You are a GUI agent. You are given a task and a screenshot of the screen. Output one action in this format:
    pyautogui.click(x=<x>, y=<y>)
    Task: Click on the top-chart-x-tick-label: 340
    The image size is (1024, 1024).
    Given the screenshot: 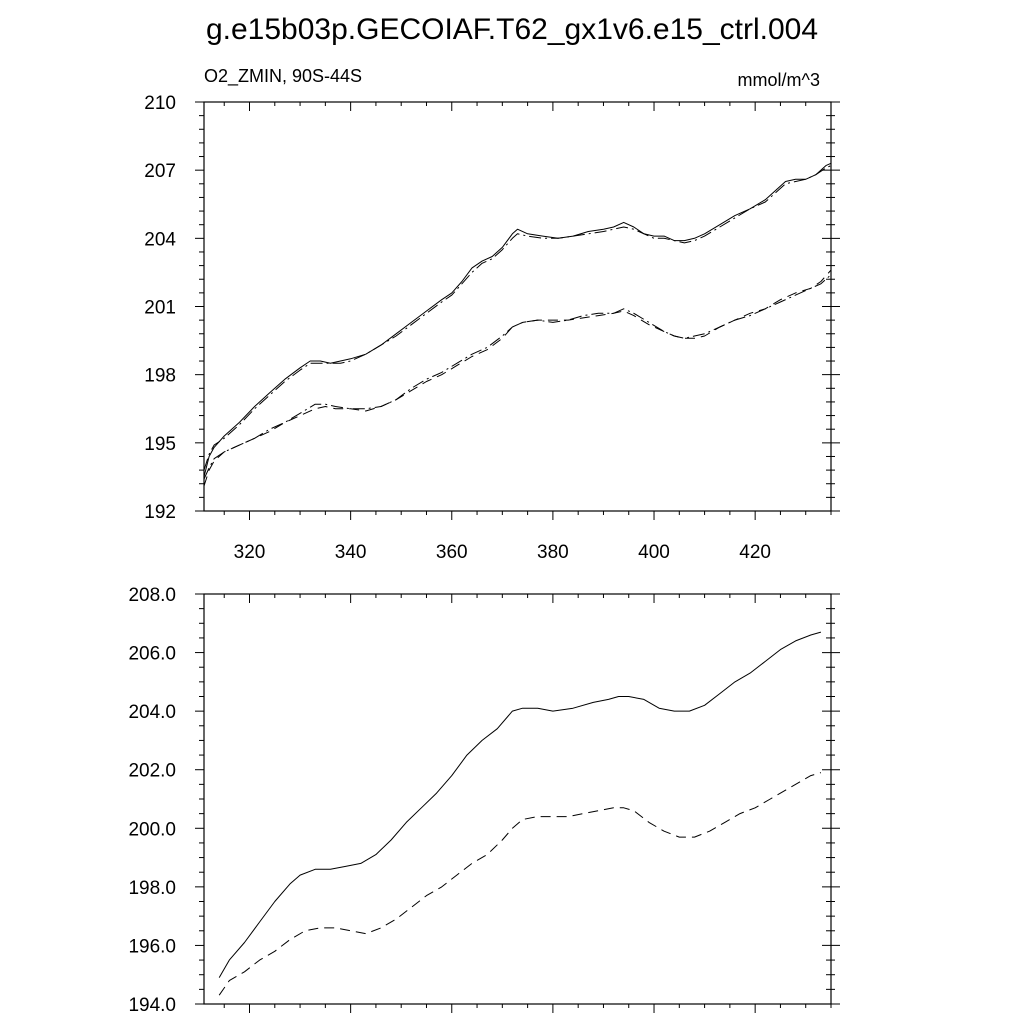 What is the action you would take?
    pyautogui.click(x=351, y=552)
    